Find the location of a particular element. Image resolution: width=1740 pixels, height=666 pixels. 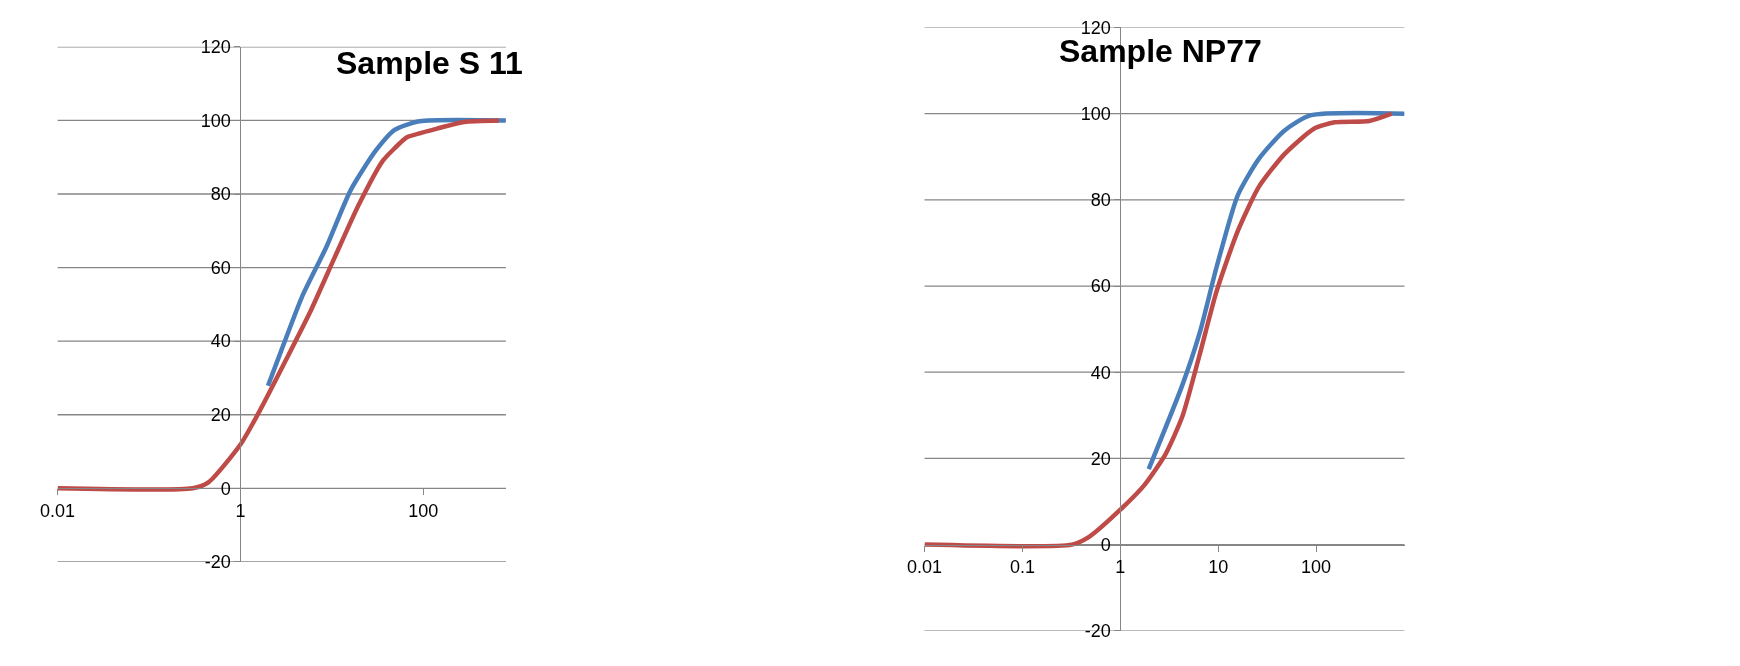

chart-title: Sample S 11 is located at coordinates (429, 63).